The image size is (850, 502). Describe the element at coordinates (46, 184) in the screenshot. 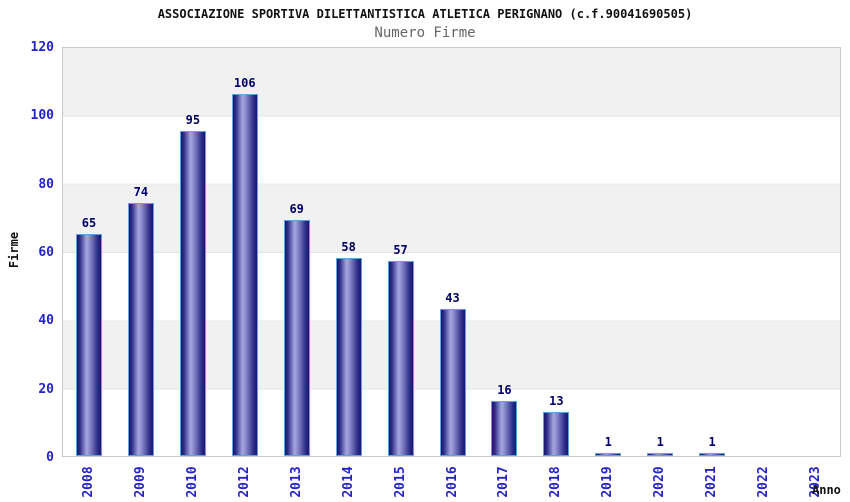

I see `y-tick-label-80: 80` at that location.